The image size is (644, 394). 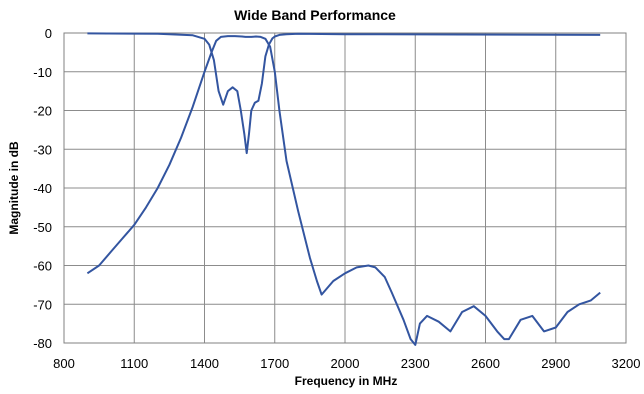 I want to click on x-tick-label: 3200, so click(x=626, y=363).